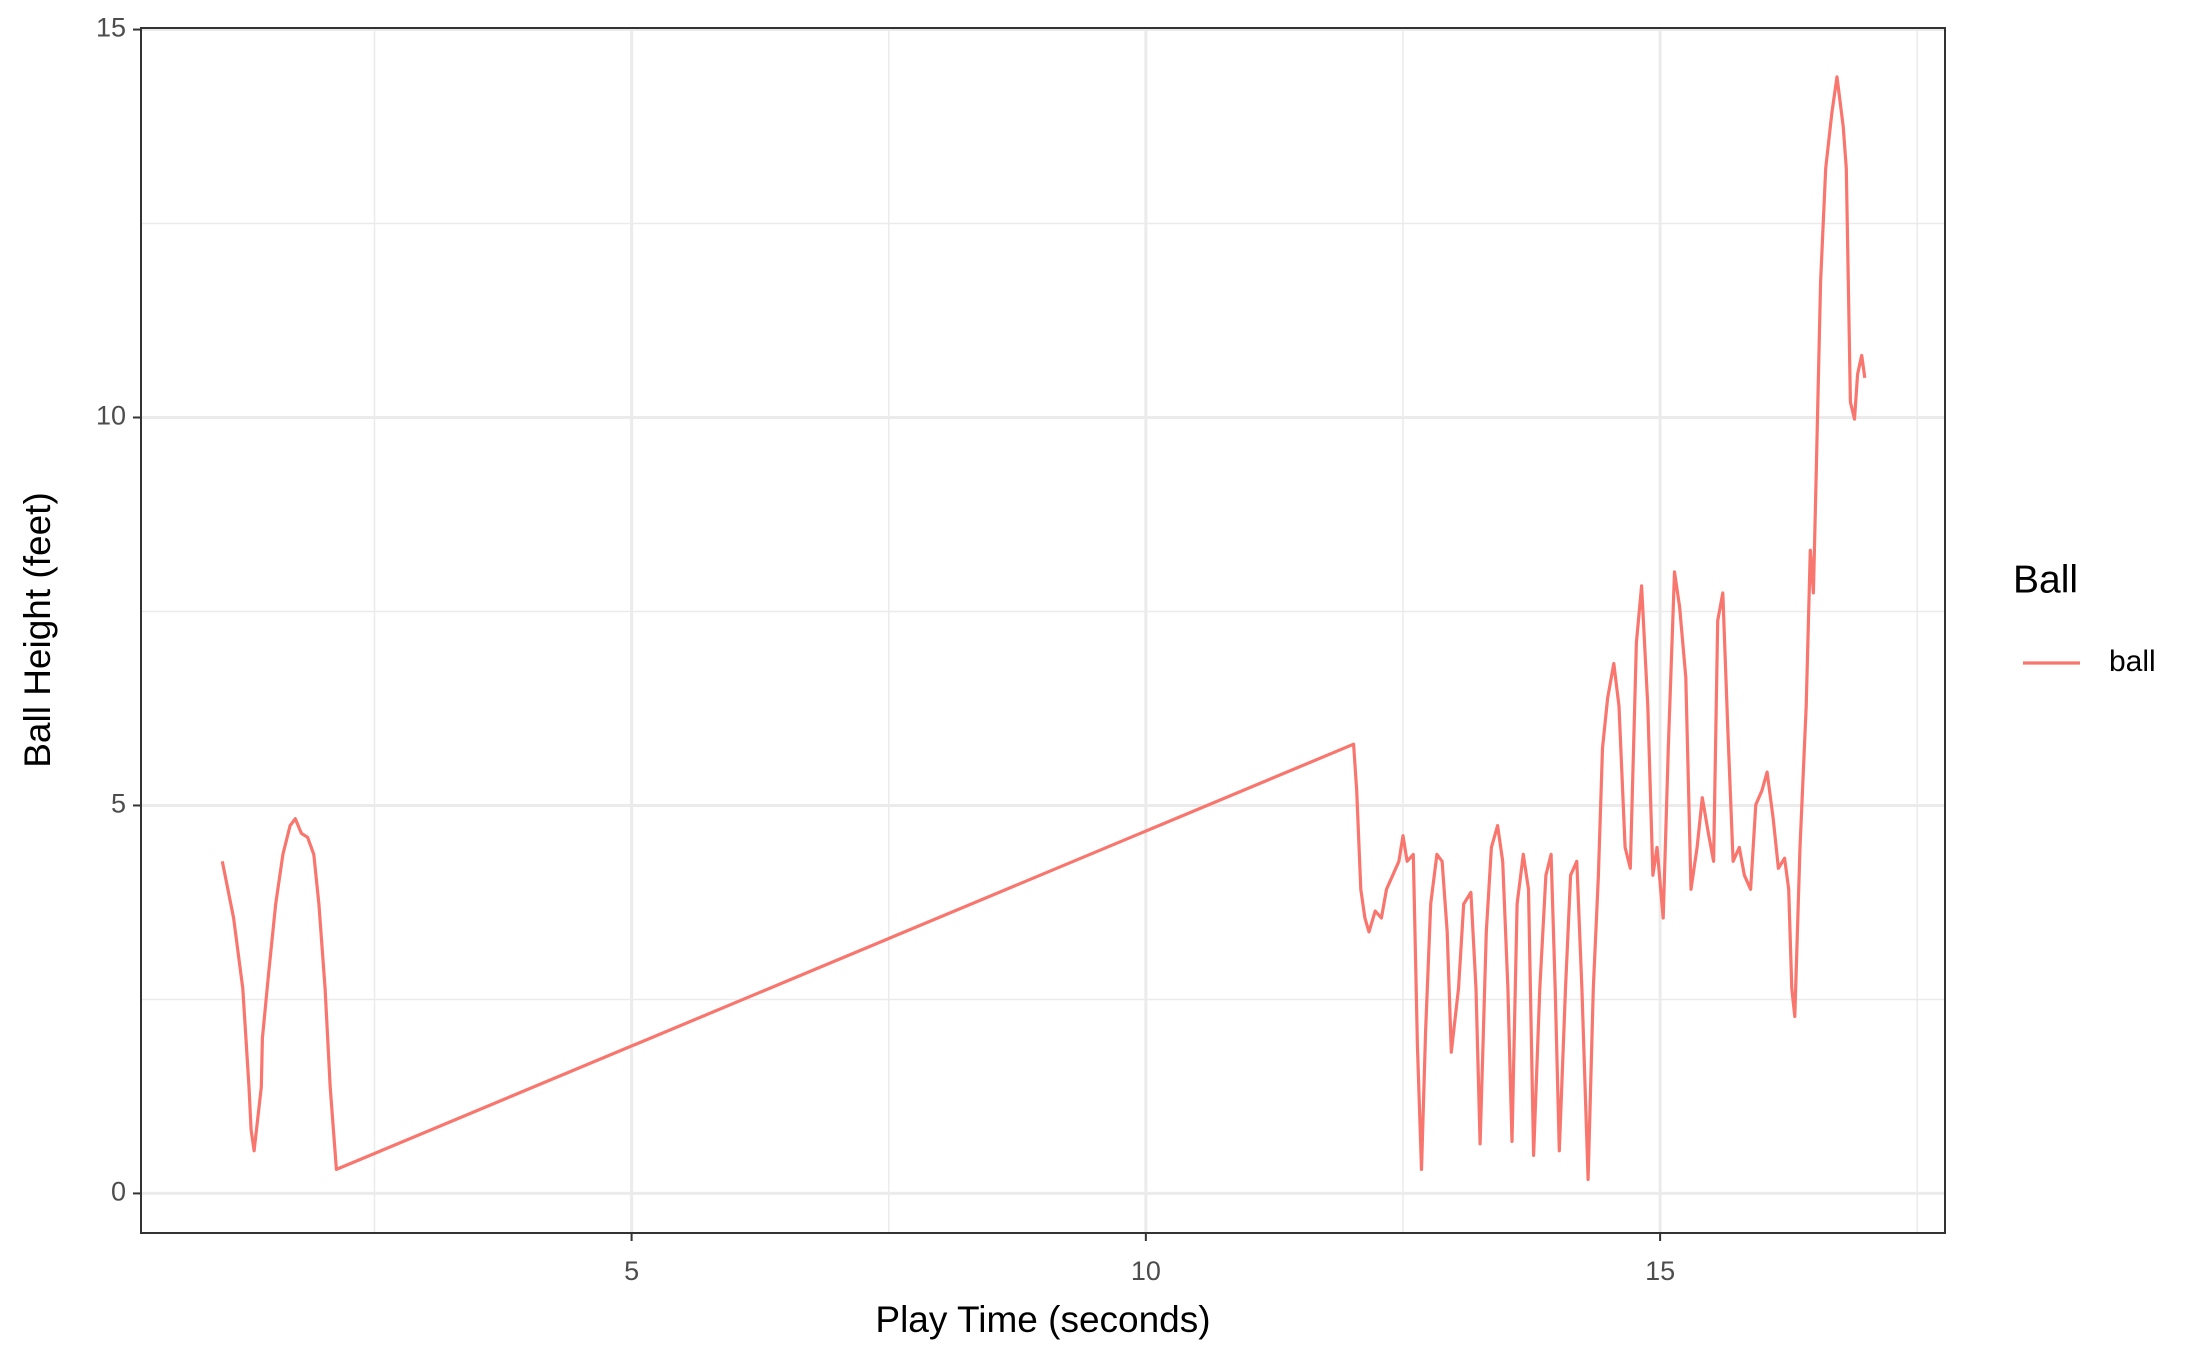  I want to click on y-tick-label: 0, so click(118, 1192).